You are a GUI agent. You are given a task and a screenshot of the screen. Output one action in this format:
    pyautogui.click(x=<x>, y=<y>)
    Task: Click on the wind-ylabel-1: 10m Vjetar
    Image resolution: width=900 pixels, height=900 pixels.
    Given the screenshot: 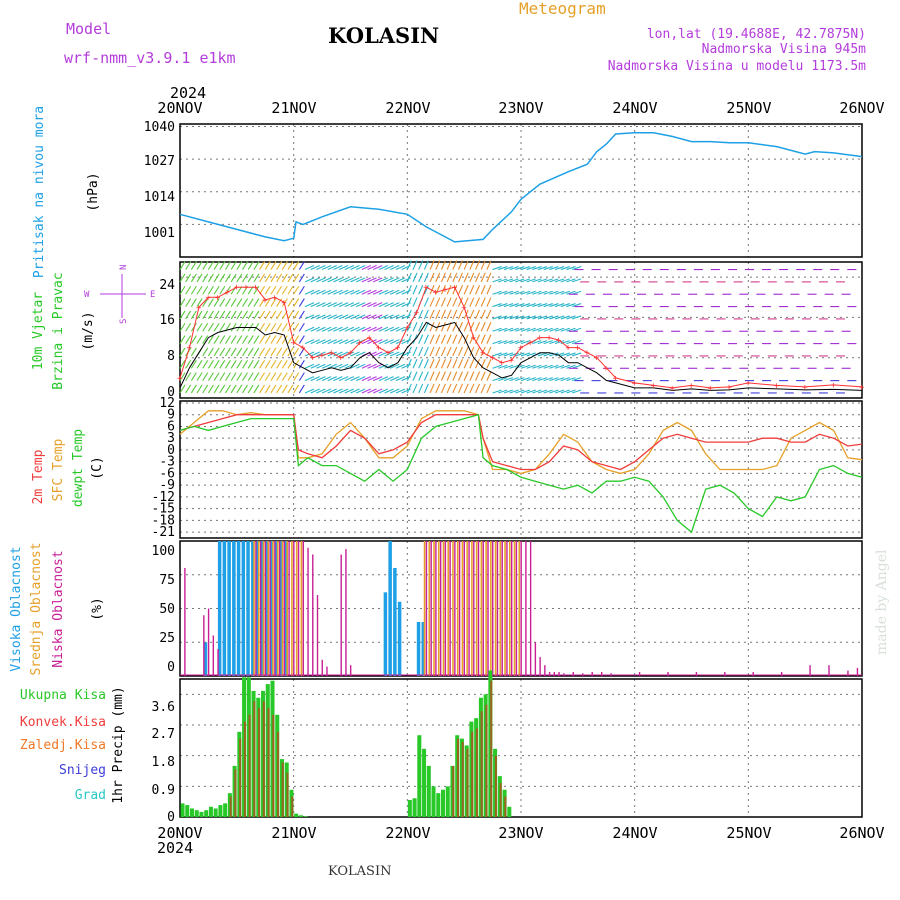 What is the action you would take?
    pyautogui.click(x=38, y=331)
    